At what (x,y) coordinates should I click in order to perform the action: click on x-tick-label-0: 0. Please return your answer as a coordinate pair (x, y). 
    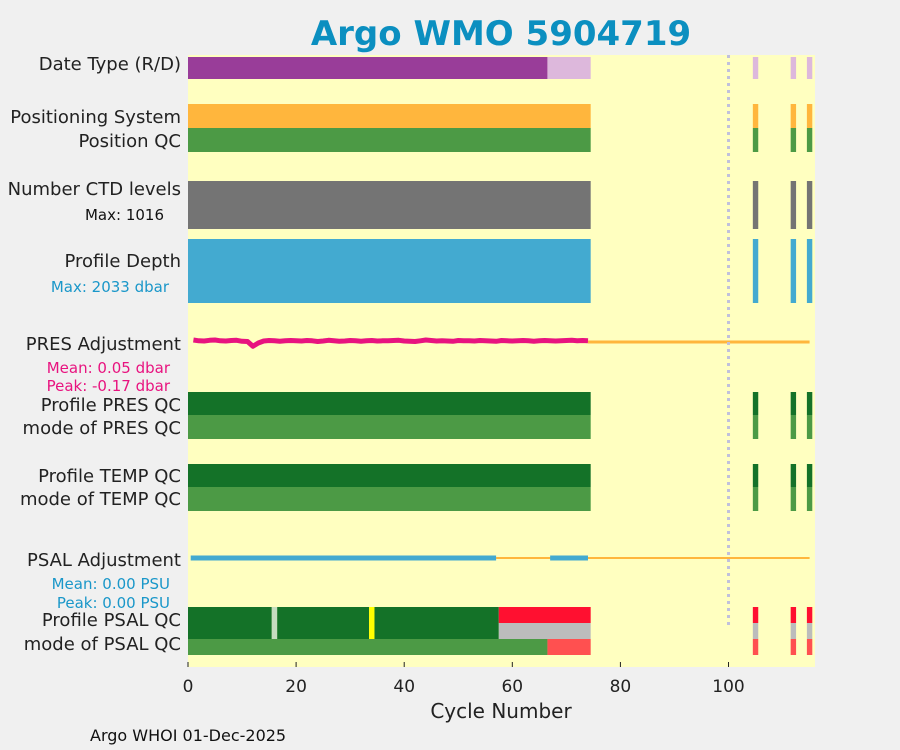
    Looking at the image, I should click on (188, 687).